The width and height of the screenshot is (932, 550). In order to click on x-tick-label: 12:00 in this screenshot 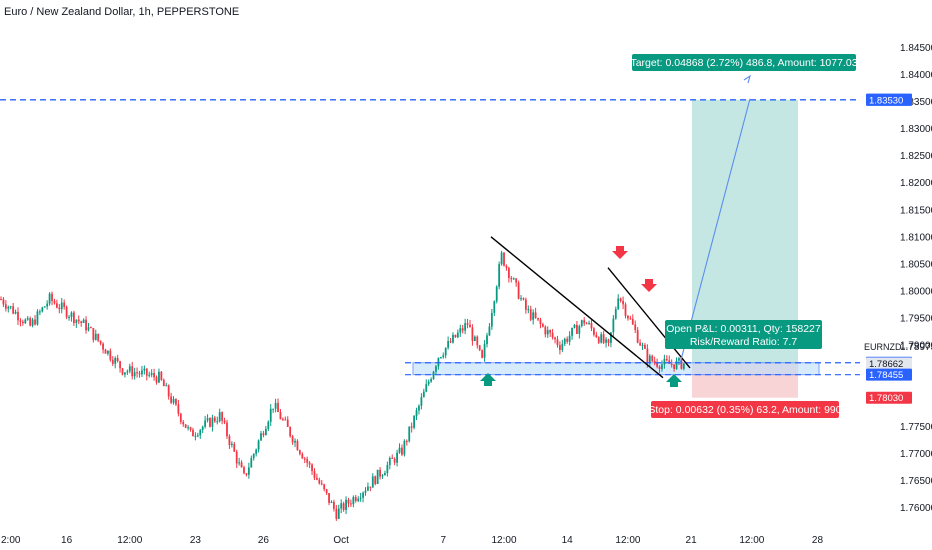, I will do `click(129, 540)`.